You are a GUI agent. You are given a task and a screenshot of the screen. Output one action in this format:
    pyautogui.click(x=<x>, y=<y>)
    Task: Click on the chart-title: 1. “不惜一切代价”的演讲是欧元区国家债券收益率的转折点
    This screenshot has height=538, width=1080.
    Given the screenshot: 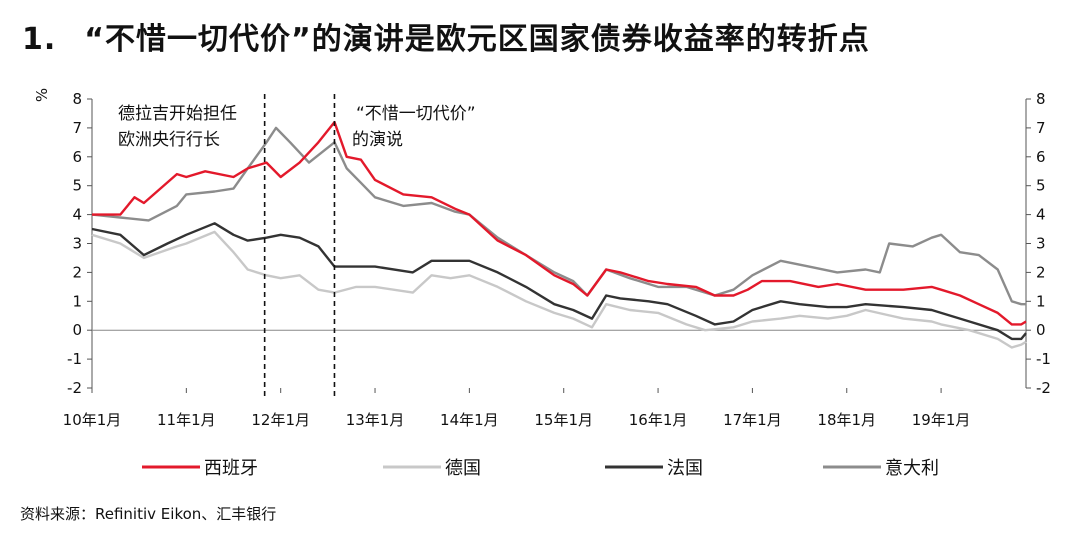 What is the action you would take?
    pyautogui.click(x=446, y=36)
    